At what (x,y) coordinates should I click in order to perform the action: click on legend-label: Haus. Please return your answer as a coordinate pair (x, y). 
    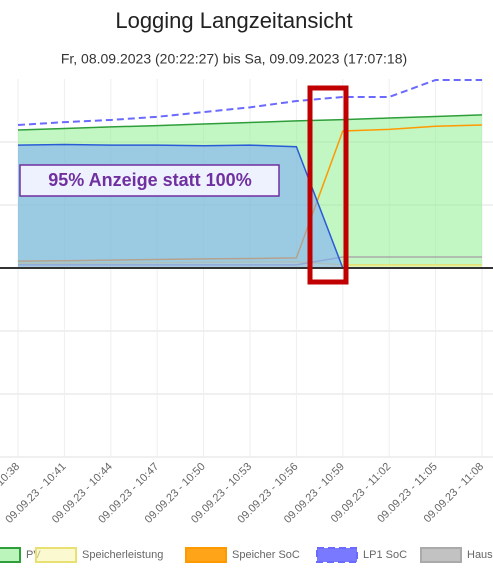
    Looking at the image, I should click on (480, 555).